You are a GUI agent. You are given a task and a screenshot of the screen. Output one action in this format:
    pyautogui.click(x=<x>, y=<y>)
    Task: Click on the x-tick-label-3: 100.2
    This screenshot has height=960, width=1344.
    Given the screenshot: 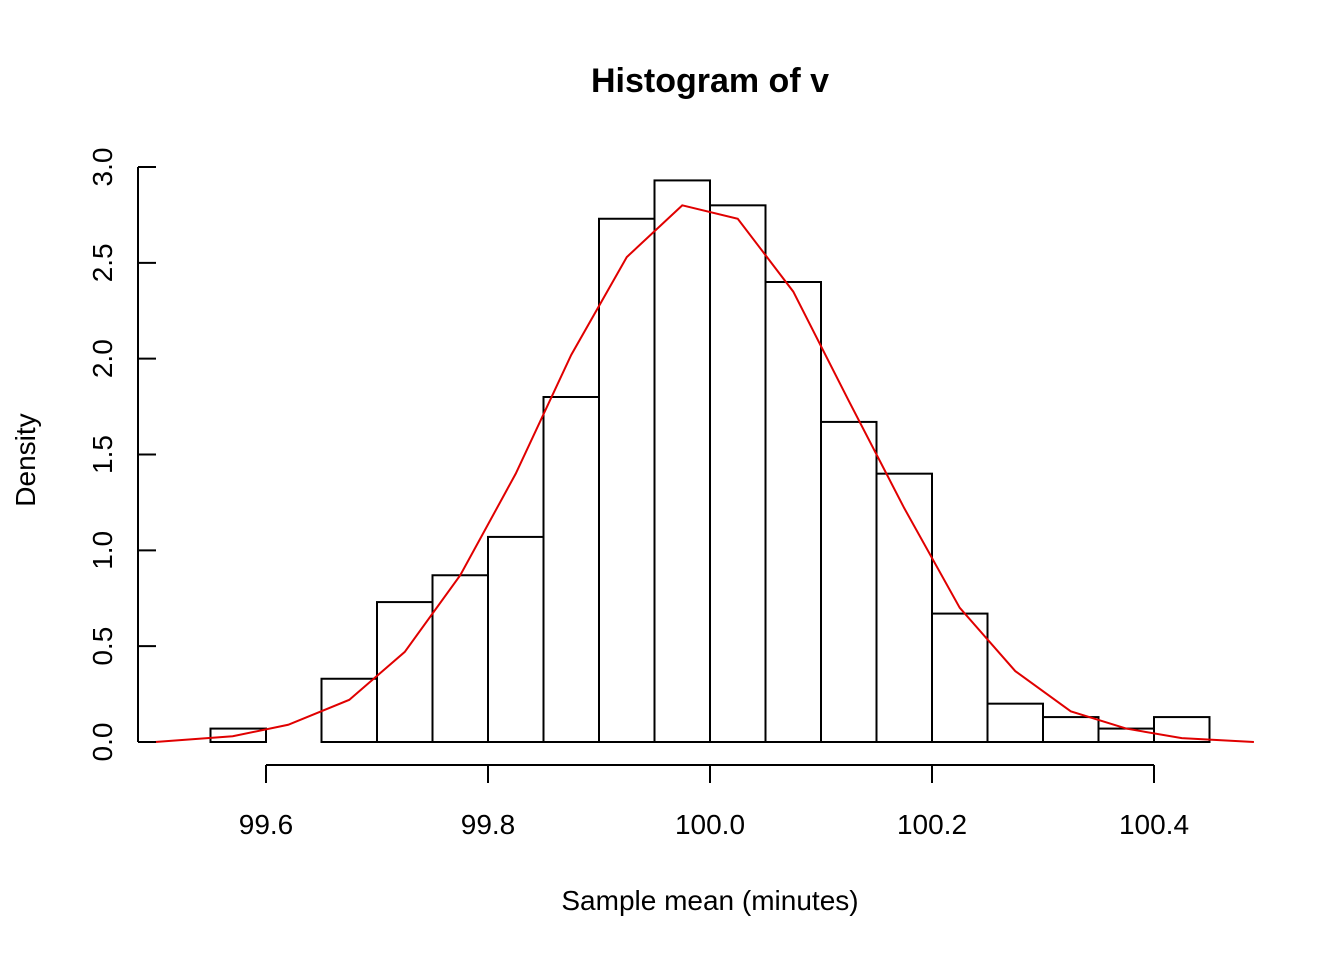 What is the action you would take?
    pyautogui.click(x=932, y=824)
    